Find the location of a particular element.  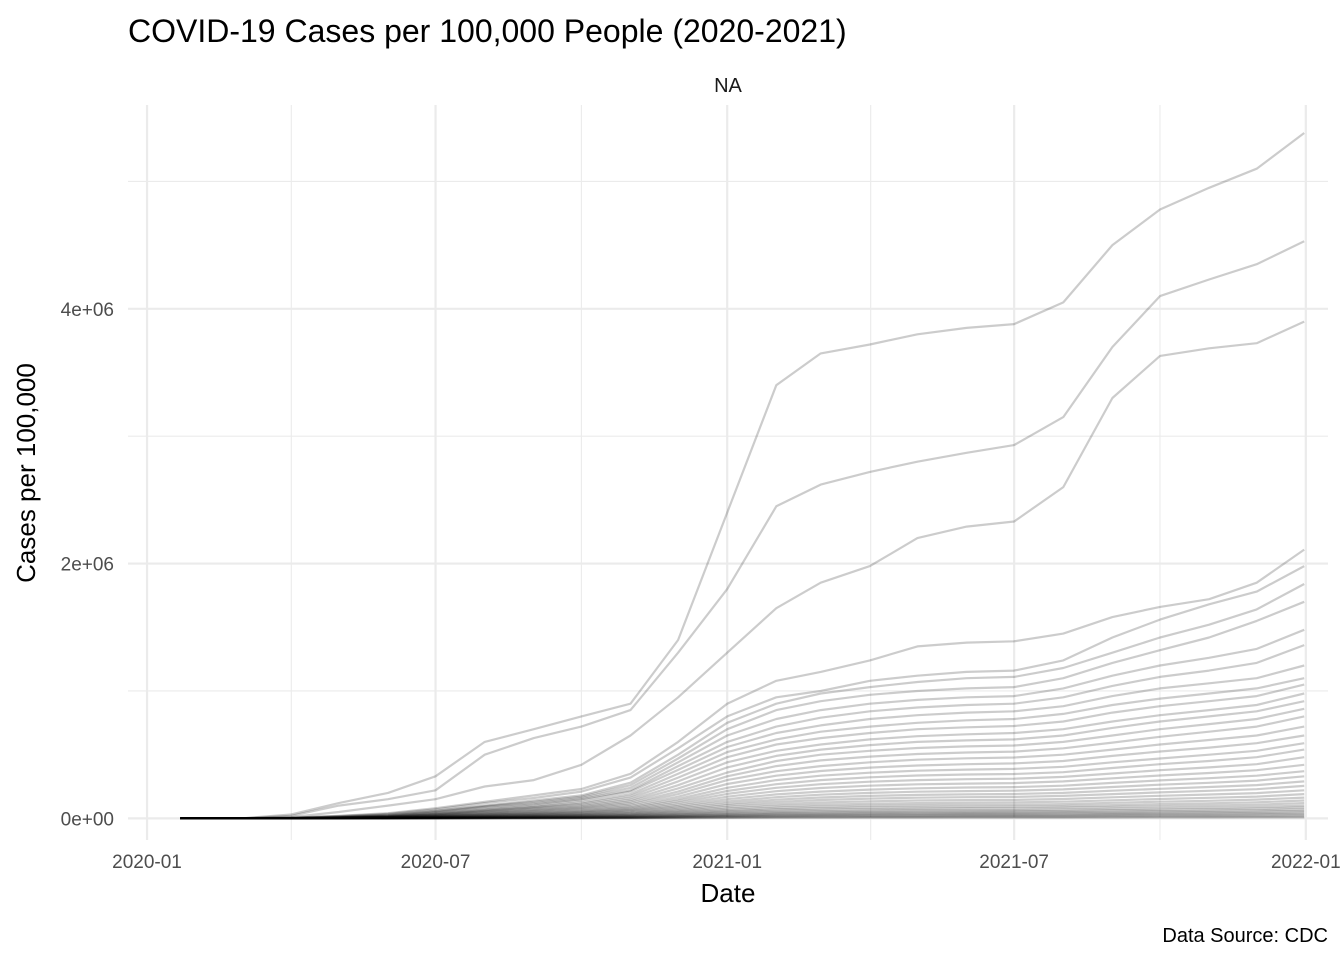

facet-strip-label: NA is located at coordinates (728, 86).